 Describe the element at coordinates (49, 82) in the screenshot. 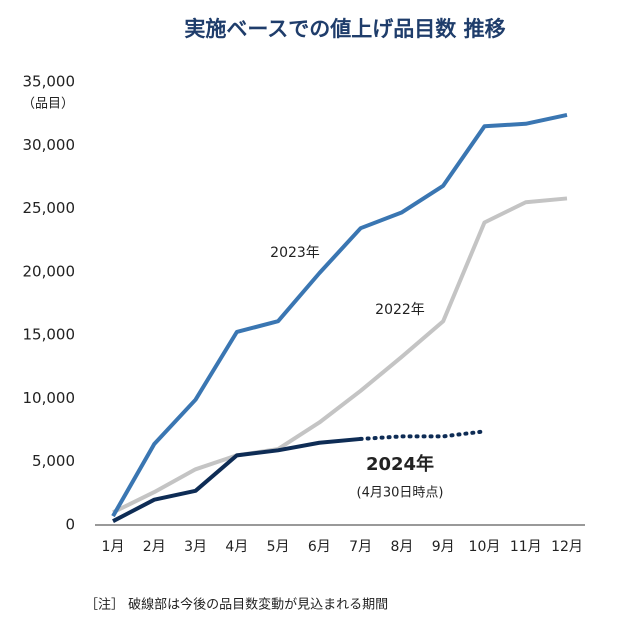

I see `y-tick-label: 35,000` at that location.